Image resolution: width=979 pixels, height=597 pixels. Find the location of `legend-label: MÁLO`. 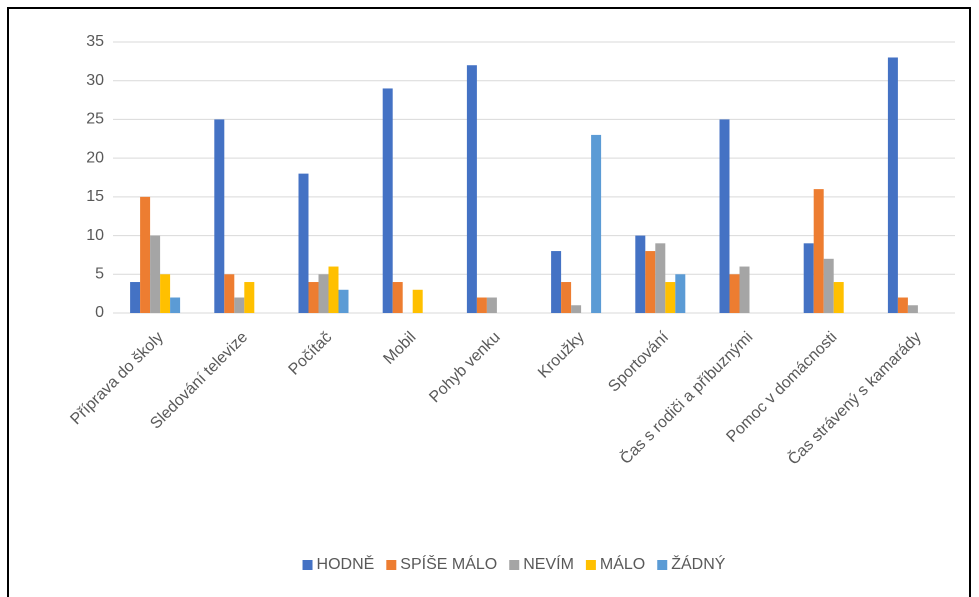

legend-label: MÁLO is located at coordinates (622, 563).